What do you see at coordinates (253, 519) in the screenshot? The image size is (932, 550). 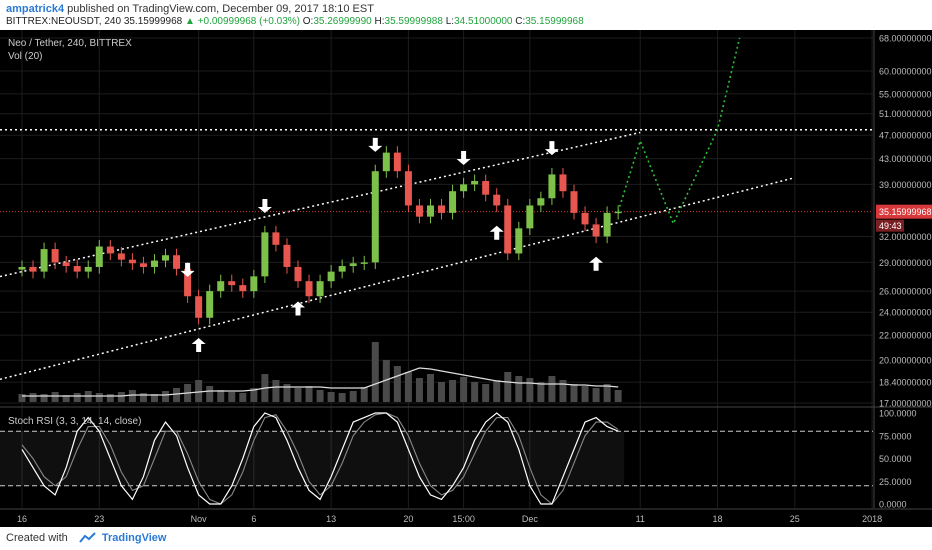 I see `time-tick-label: 6` at bounding box center [253, 519].